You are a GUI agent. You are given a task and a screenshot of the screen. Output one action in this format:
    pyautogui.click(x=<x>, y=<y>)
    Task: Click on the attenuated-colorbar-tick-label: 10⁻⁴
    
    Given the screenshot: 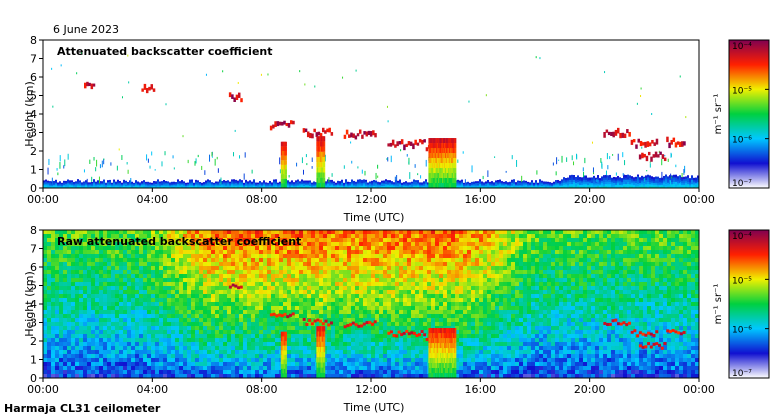 What is the action you would take?
    pyautogui.click(x=742, y=47)
    